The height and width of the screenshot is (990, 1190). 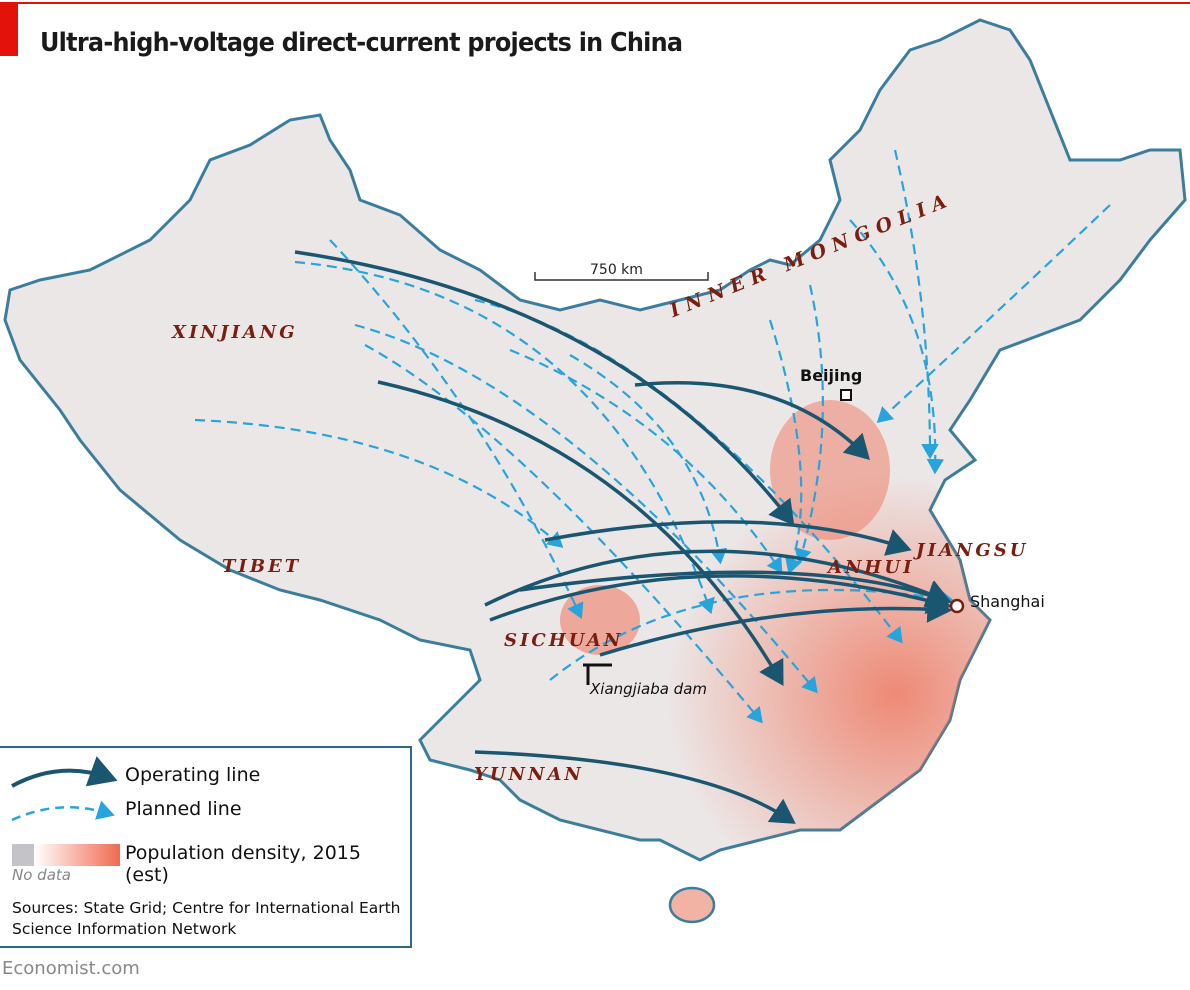 I want to click on region-jiangsu: JIANGSU, so click(x=972, y=550).